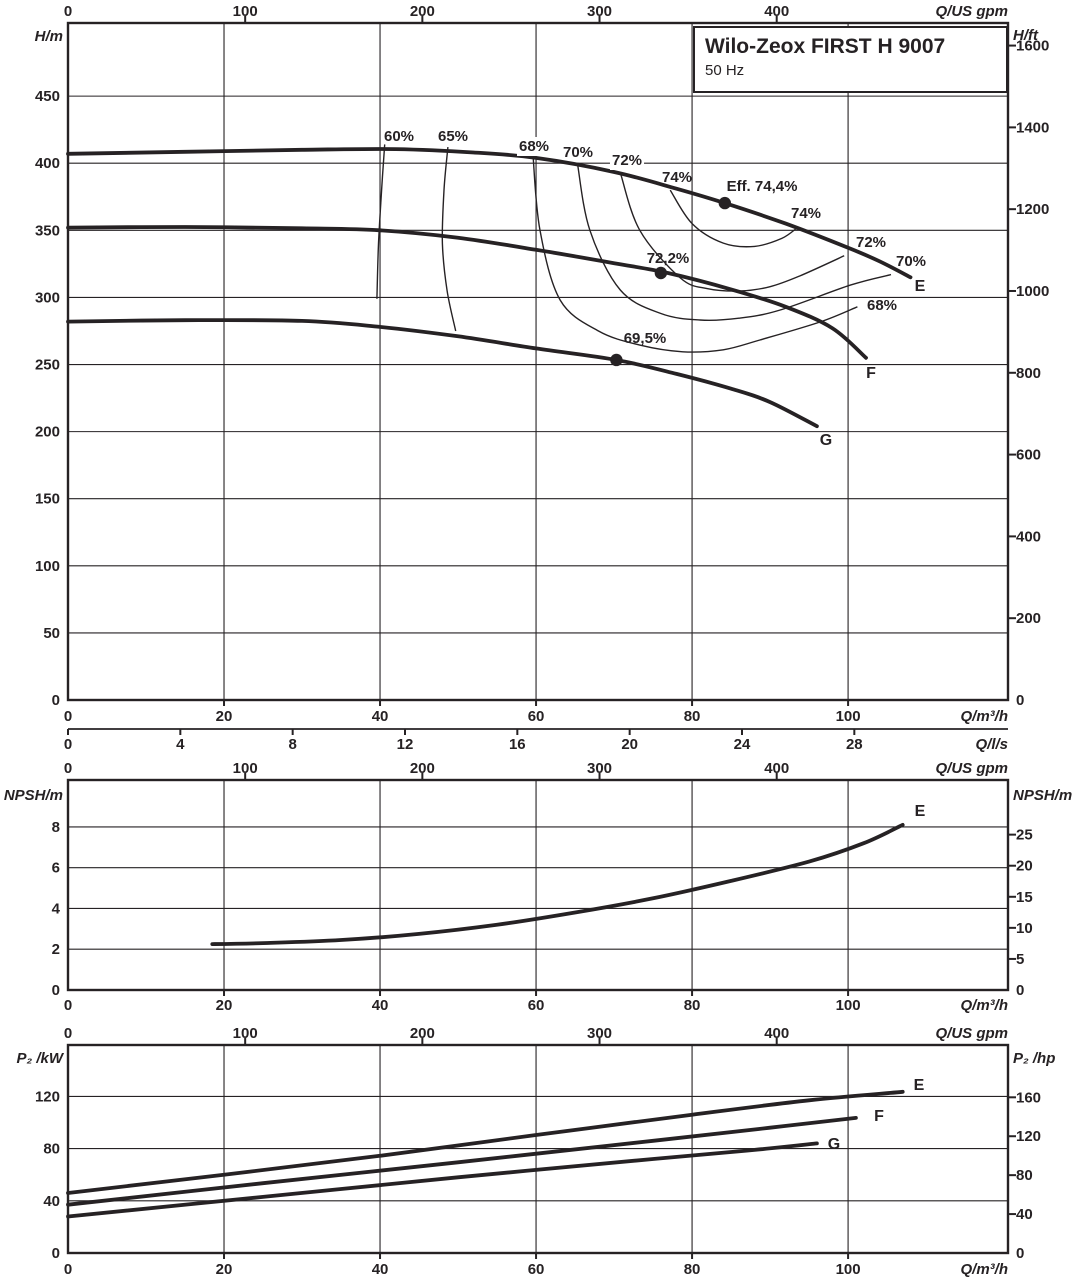 This screenshot has width=1078, height=1280. Describe the element at coordinates (405, 744) in the screenshot. I see `chart-text: 12` at that location.